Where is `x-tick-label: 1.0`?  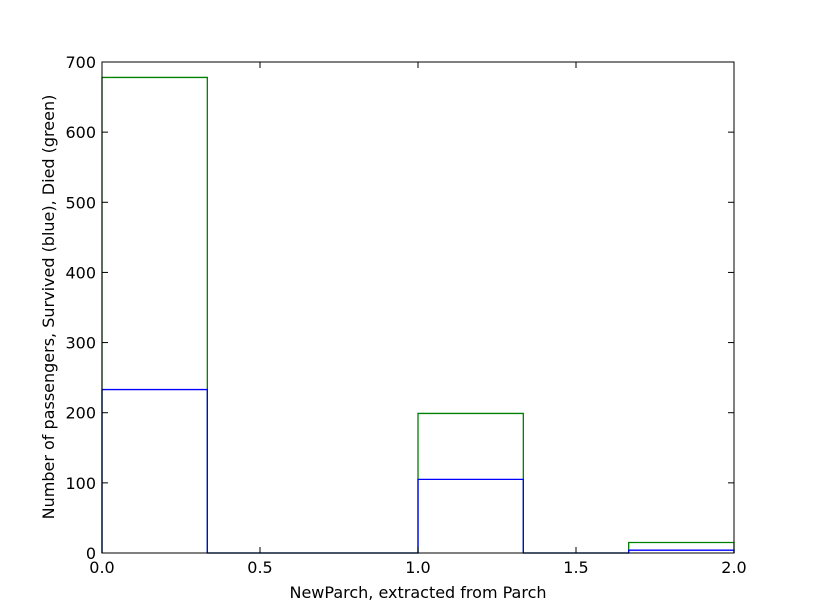
x-tick-label: 1.0 is located at coordinates (417, 567).